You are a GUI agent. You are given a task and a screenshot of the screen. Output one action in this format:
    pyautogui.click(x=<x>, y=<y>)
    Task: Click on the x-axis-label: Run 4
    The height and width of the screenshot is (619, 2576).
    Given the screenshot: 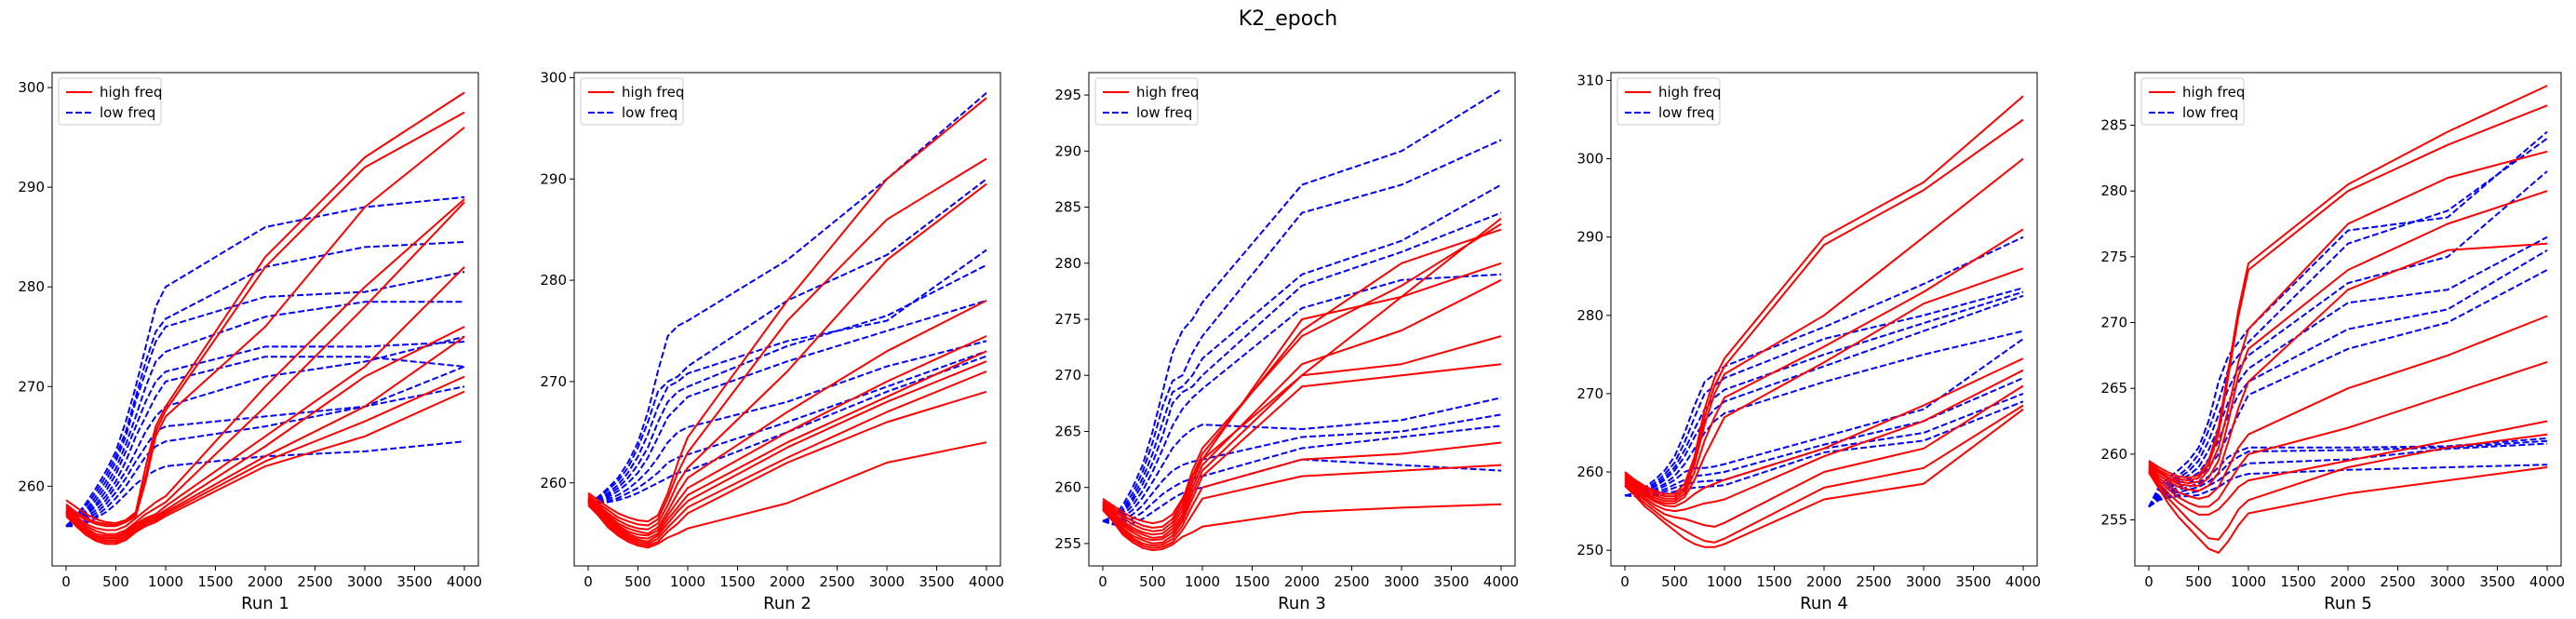 What is the action you would take?
    pyautogui.click(x=1824, y=603)
    